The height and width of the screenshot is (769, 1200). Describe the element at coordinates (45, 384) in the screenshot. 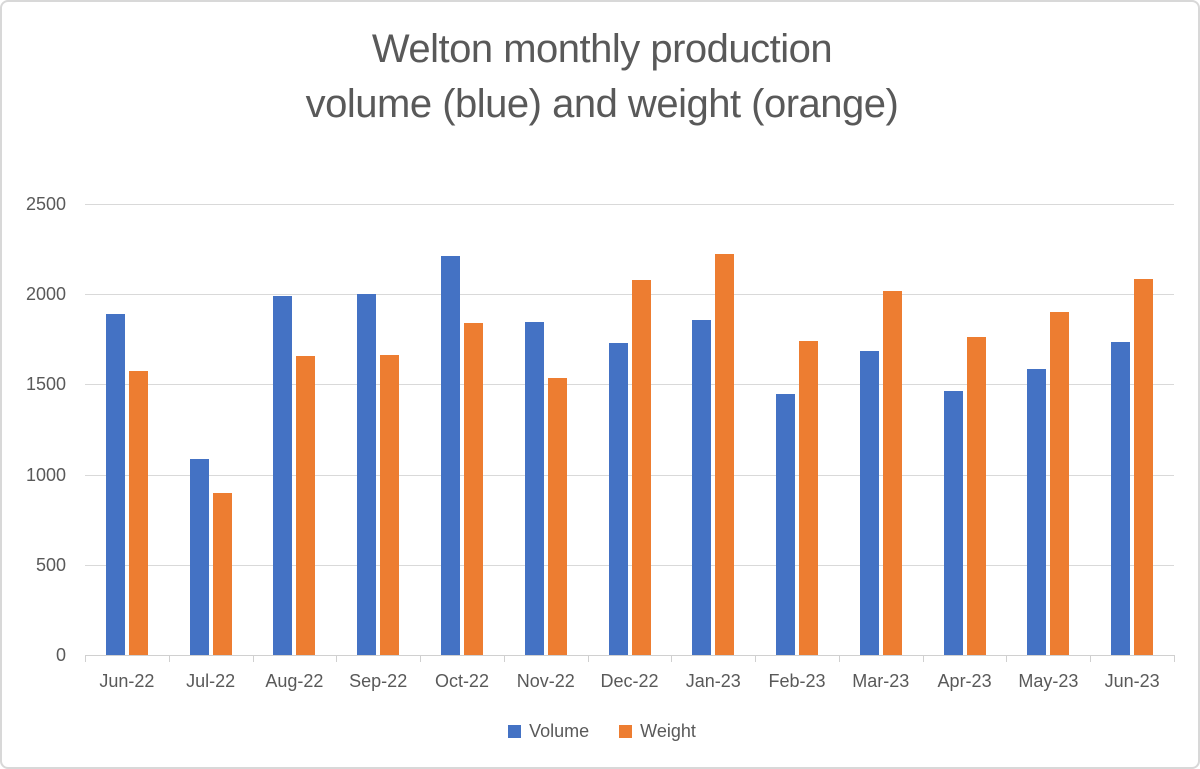

I see `y-axis-label-1500: 1500` at that location.